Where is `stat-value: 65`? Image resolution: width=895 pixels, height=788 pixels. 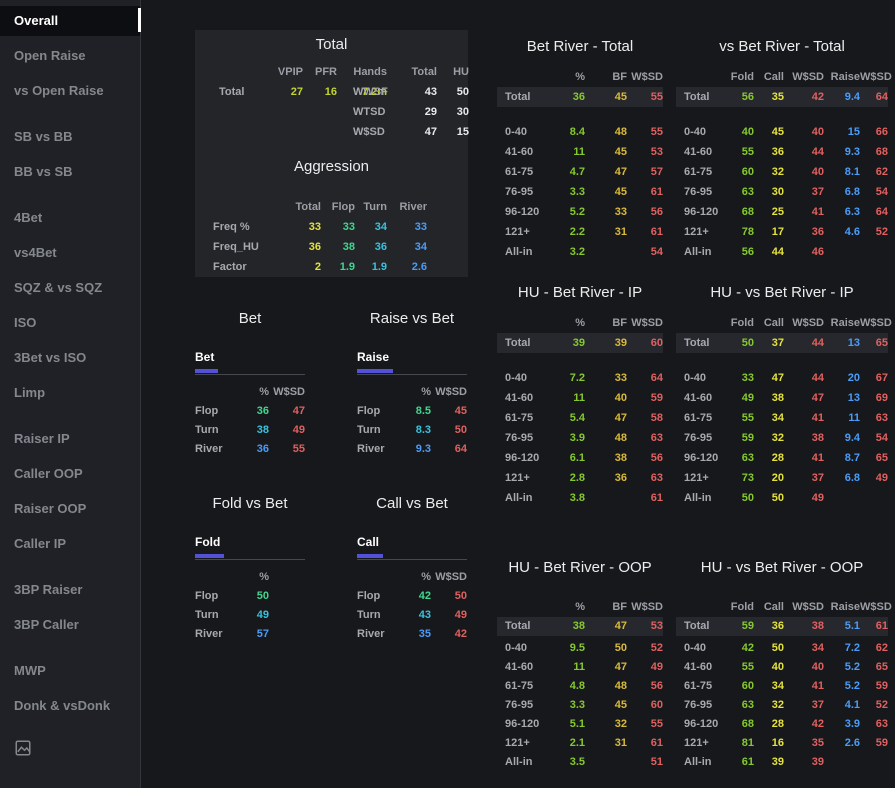
stat-value: 65 is located at coordinates (881, 667).